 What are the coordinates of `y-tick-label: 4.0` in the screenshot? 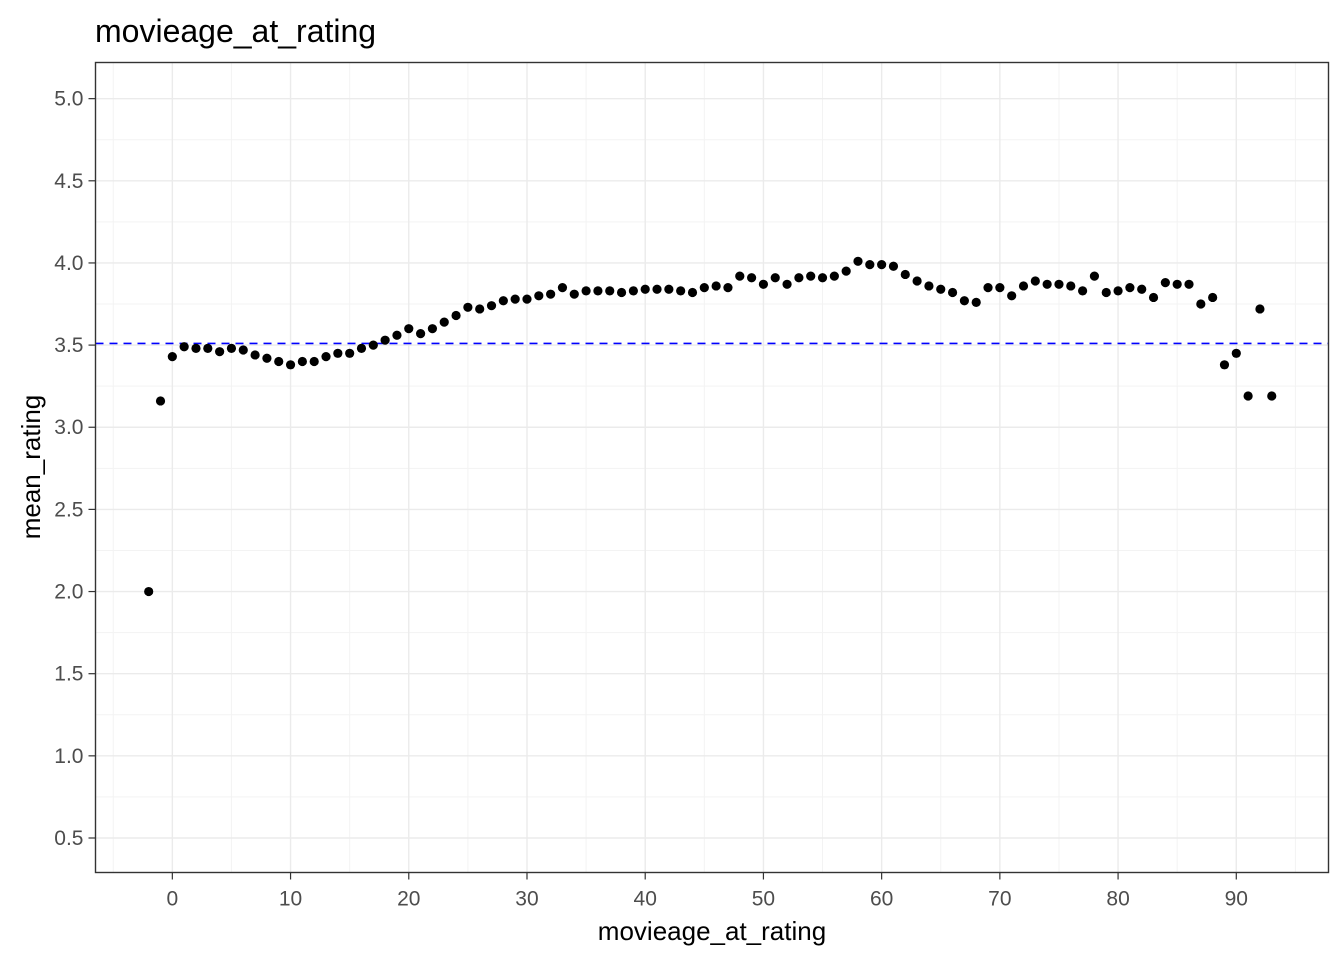 It's located at (68, 263).